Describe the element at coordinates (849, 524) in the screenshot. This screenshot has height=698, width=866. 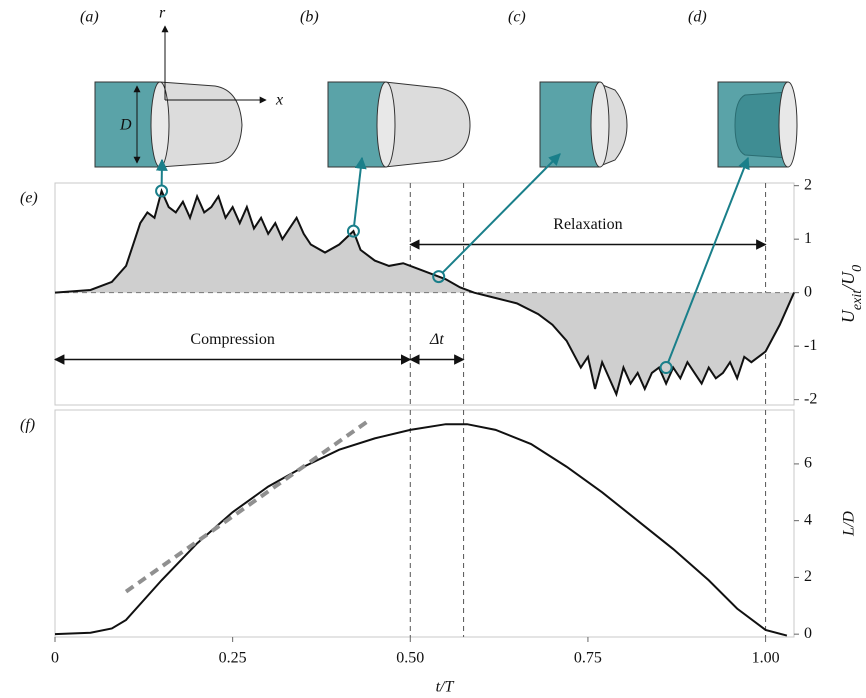
I see `y-axis-label: L/D` at that location.